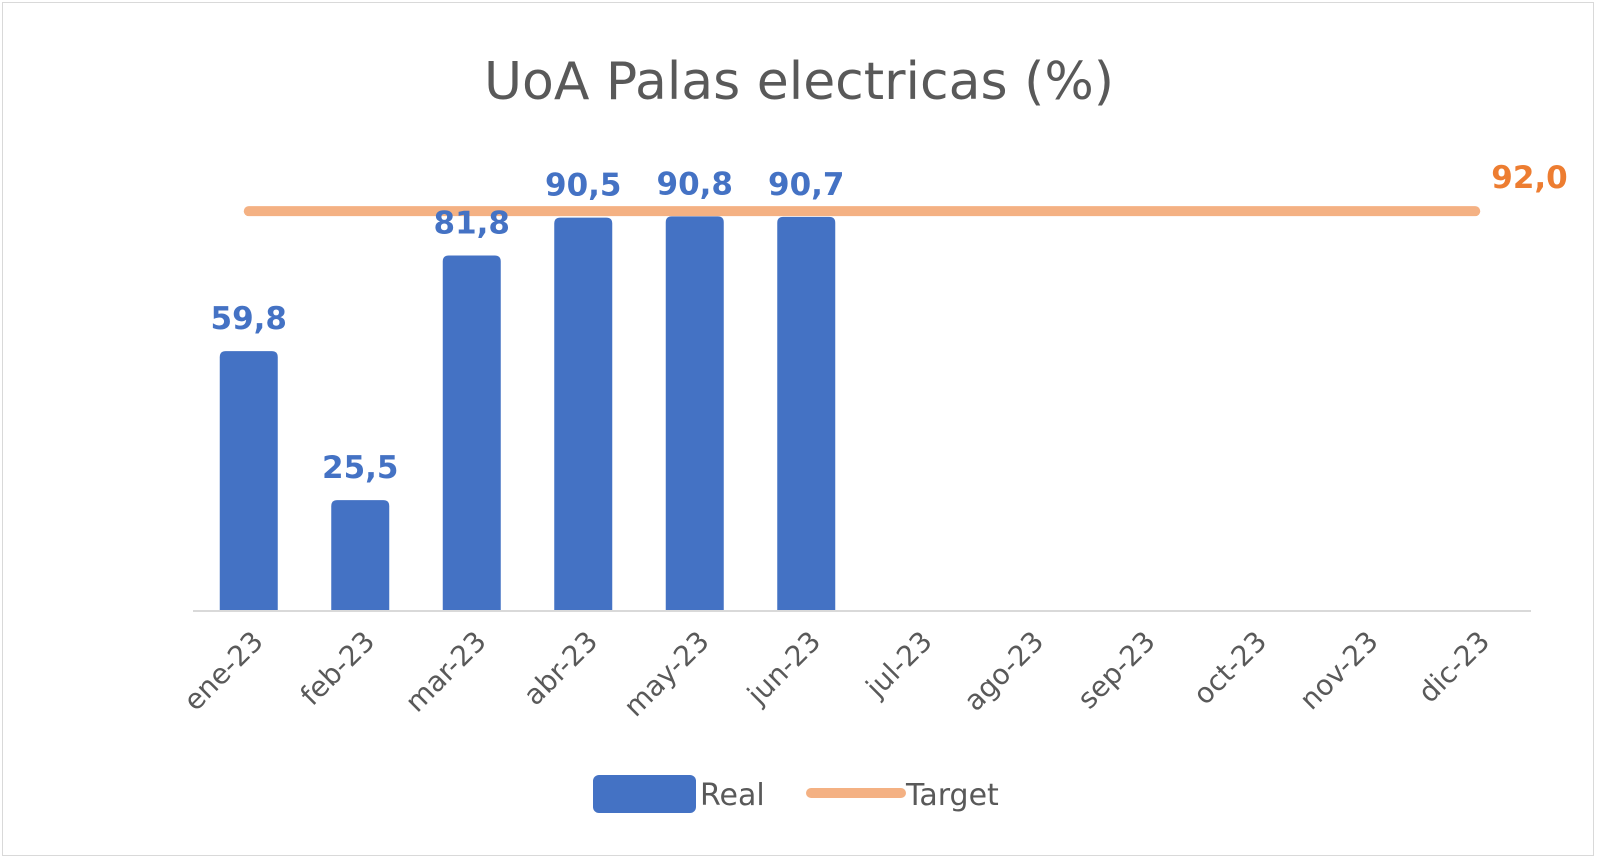 The height and width of the screenshot is (860, 1598). Describe the element at coordinates (952, 795) in the screenshot. I see `legend-target-label: Target` at that location.